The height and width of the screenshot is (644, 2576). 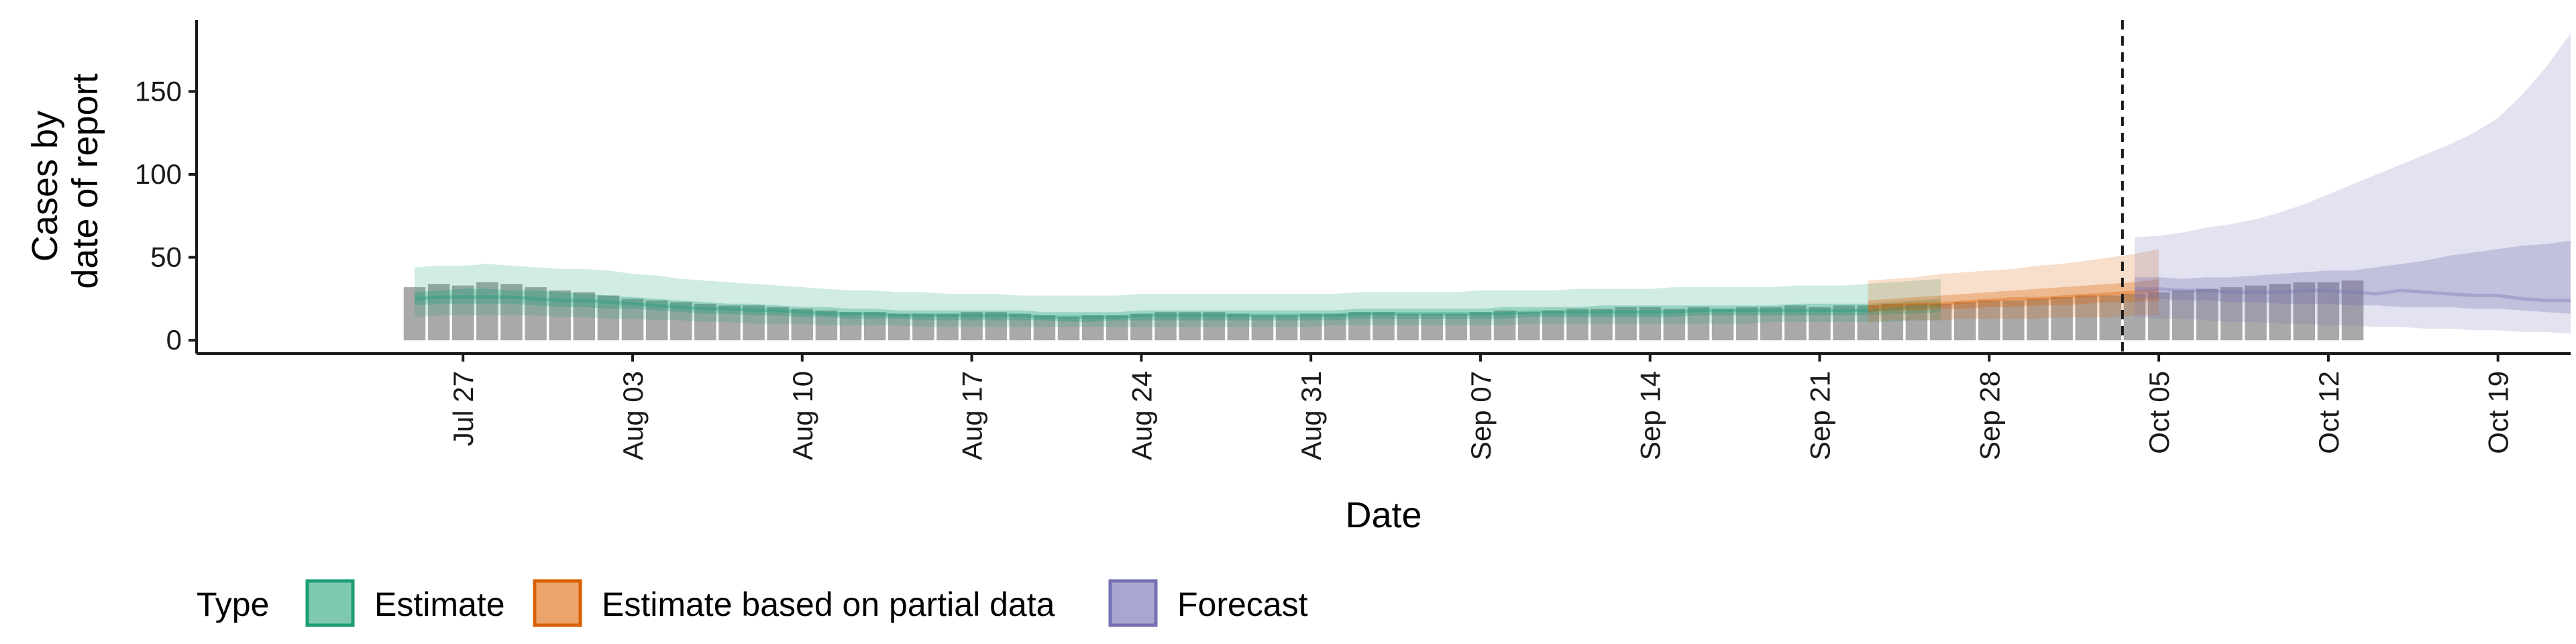 What do you see at coordinates (463, 408) in the screenshot?
I see `x-tick-label: Jul 27` at bounding box center [463, 408].